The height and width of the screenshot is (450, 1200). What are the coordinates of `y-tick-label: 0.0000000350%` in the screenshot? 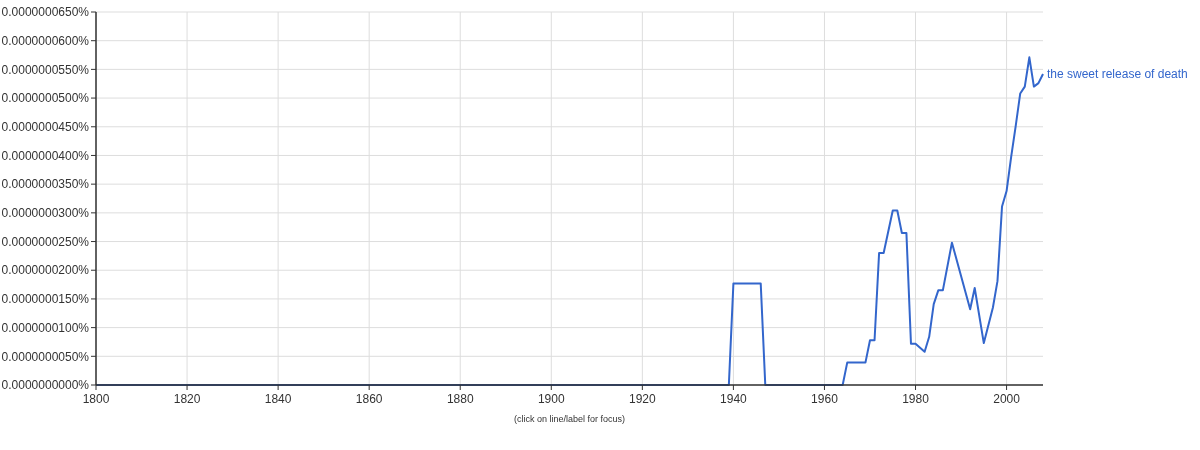 It's located at (45, 184).